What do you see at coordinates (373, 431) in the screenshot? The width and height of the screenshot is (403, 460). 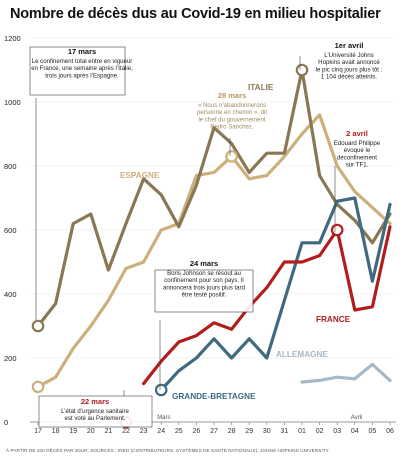 I see `x-tick-label: 05` at bounding box center [373, 431].